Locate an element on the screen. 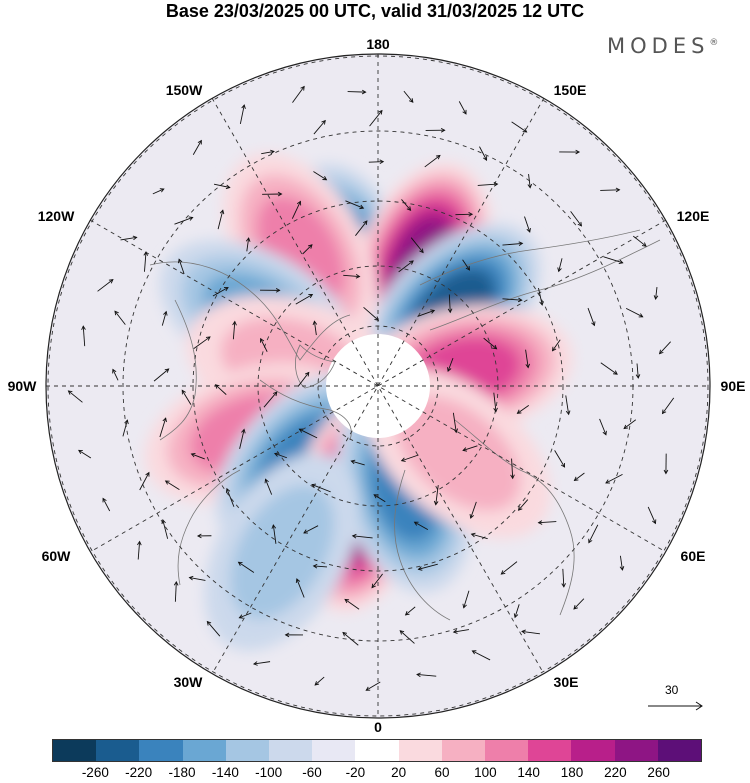  colorbar-tick-label: 100 is located at coordinates (485, 772).